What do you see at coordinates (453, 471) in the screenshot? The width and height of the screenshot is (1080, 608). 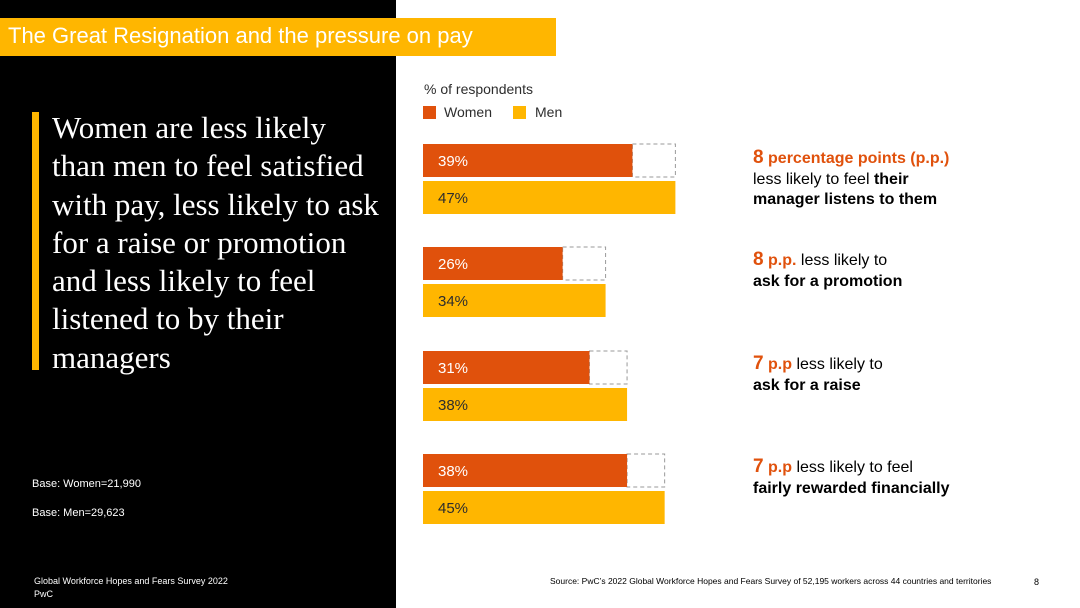 I see `bar-label-women: 38%` at bounding box center [453, 471].